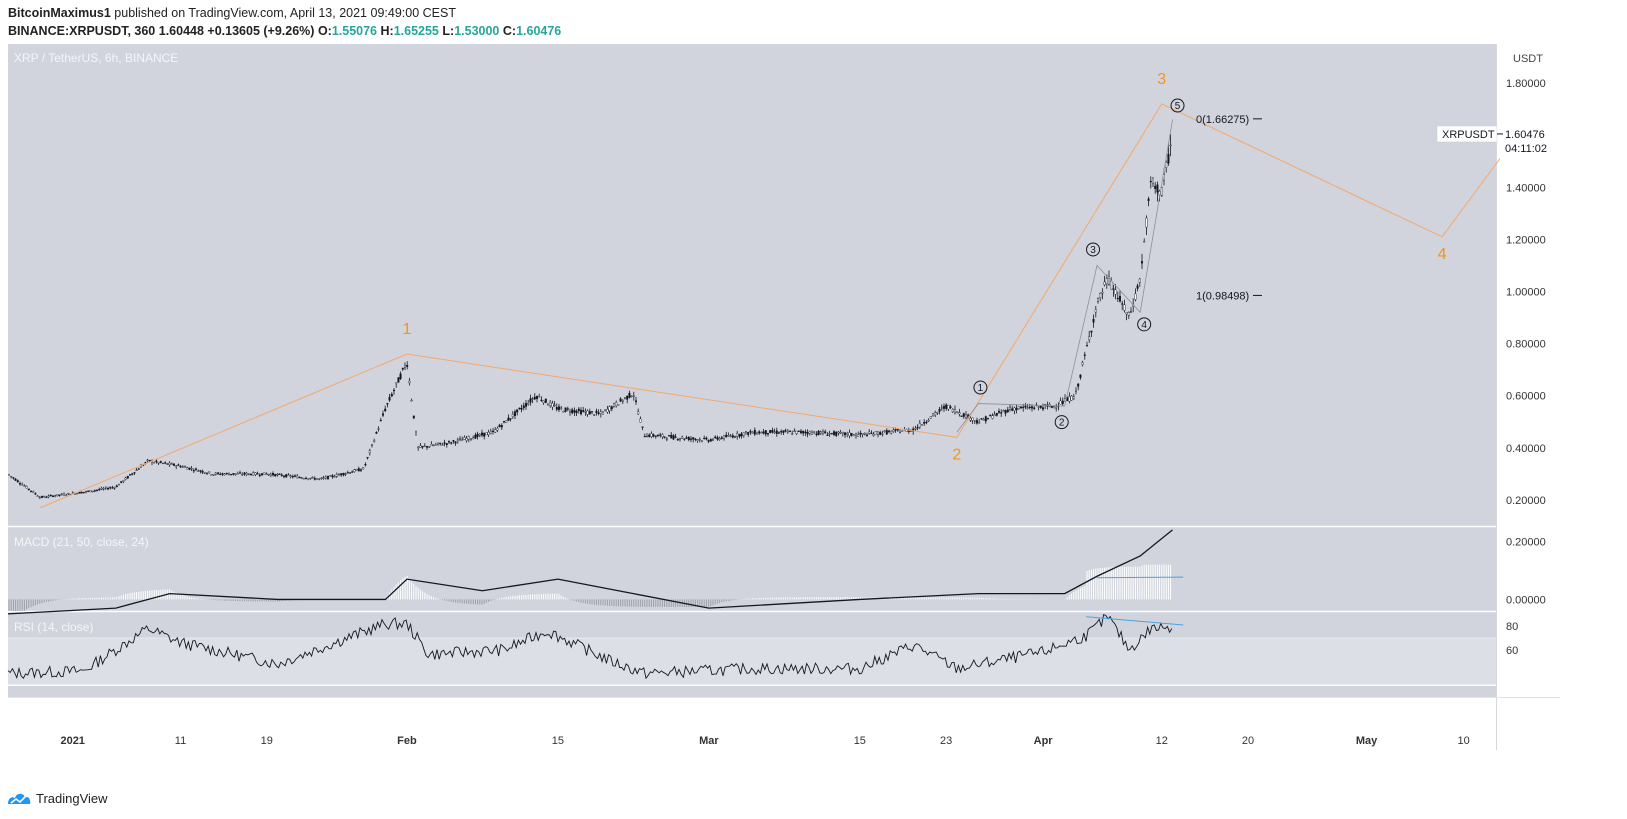 The height and width of the screenshot is (819, 1627). I want to click on rsi-title: RSI (14, close), so click(53, 627).